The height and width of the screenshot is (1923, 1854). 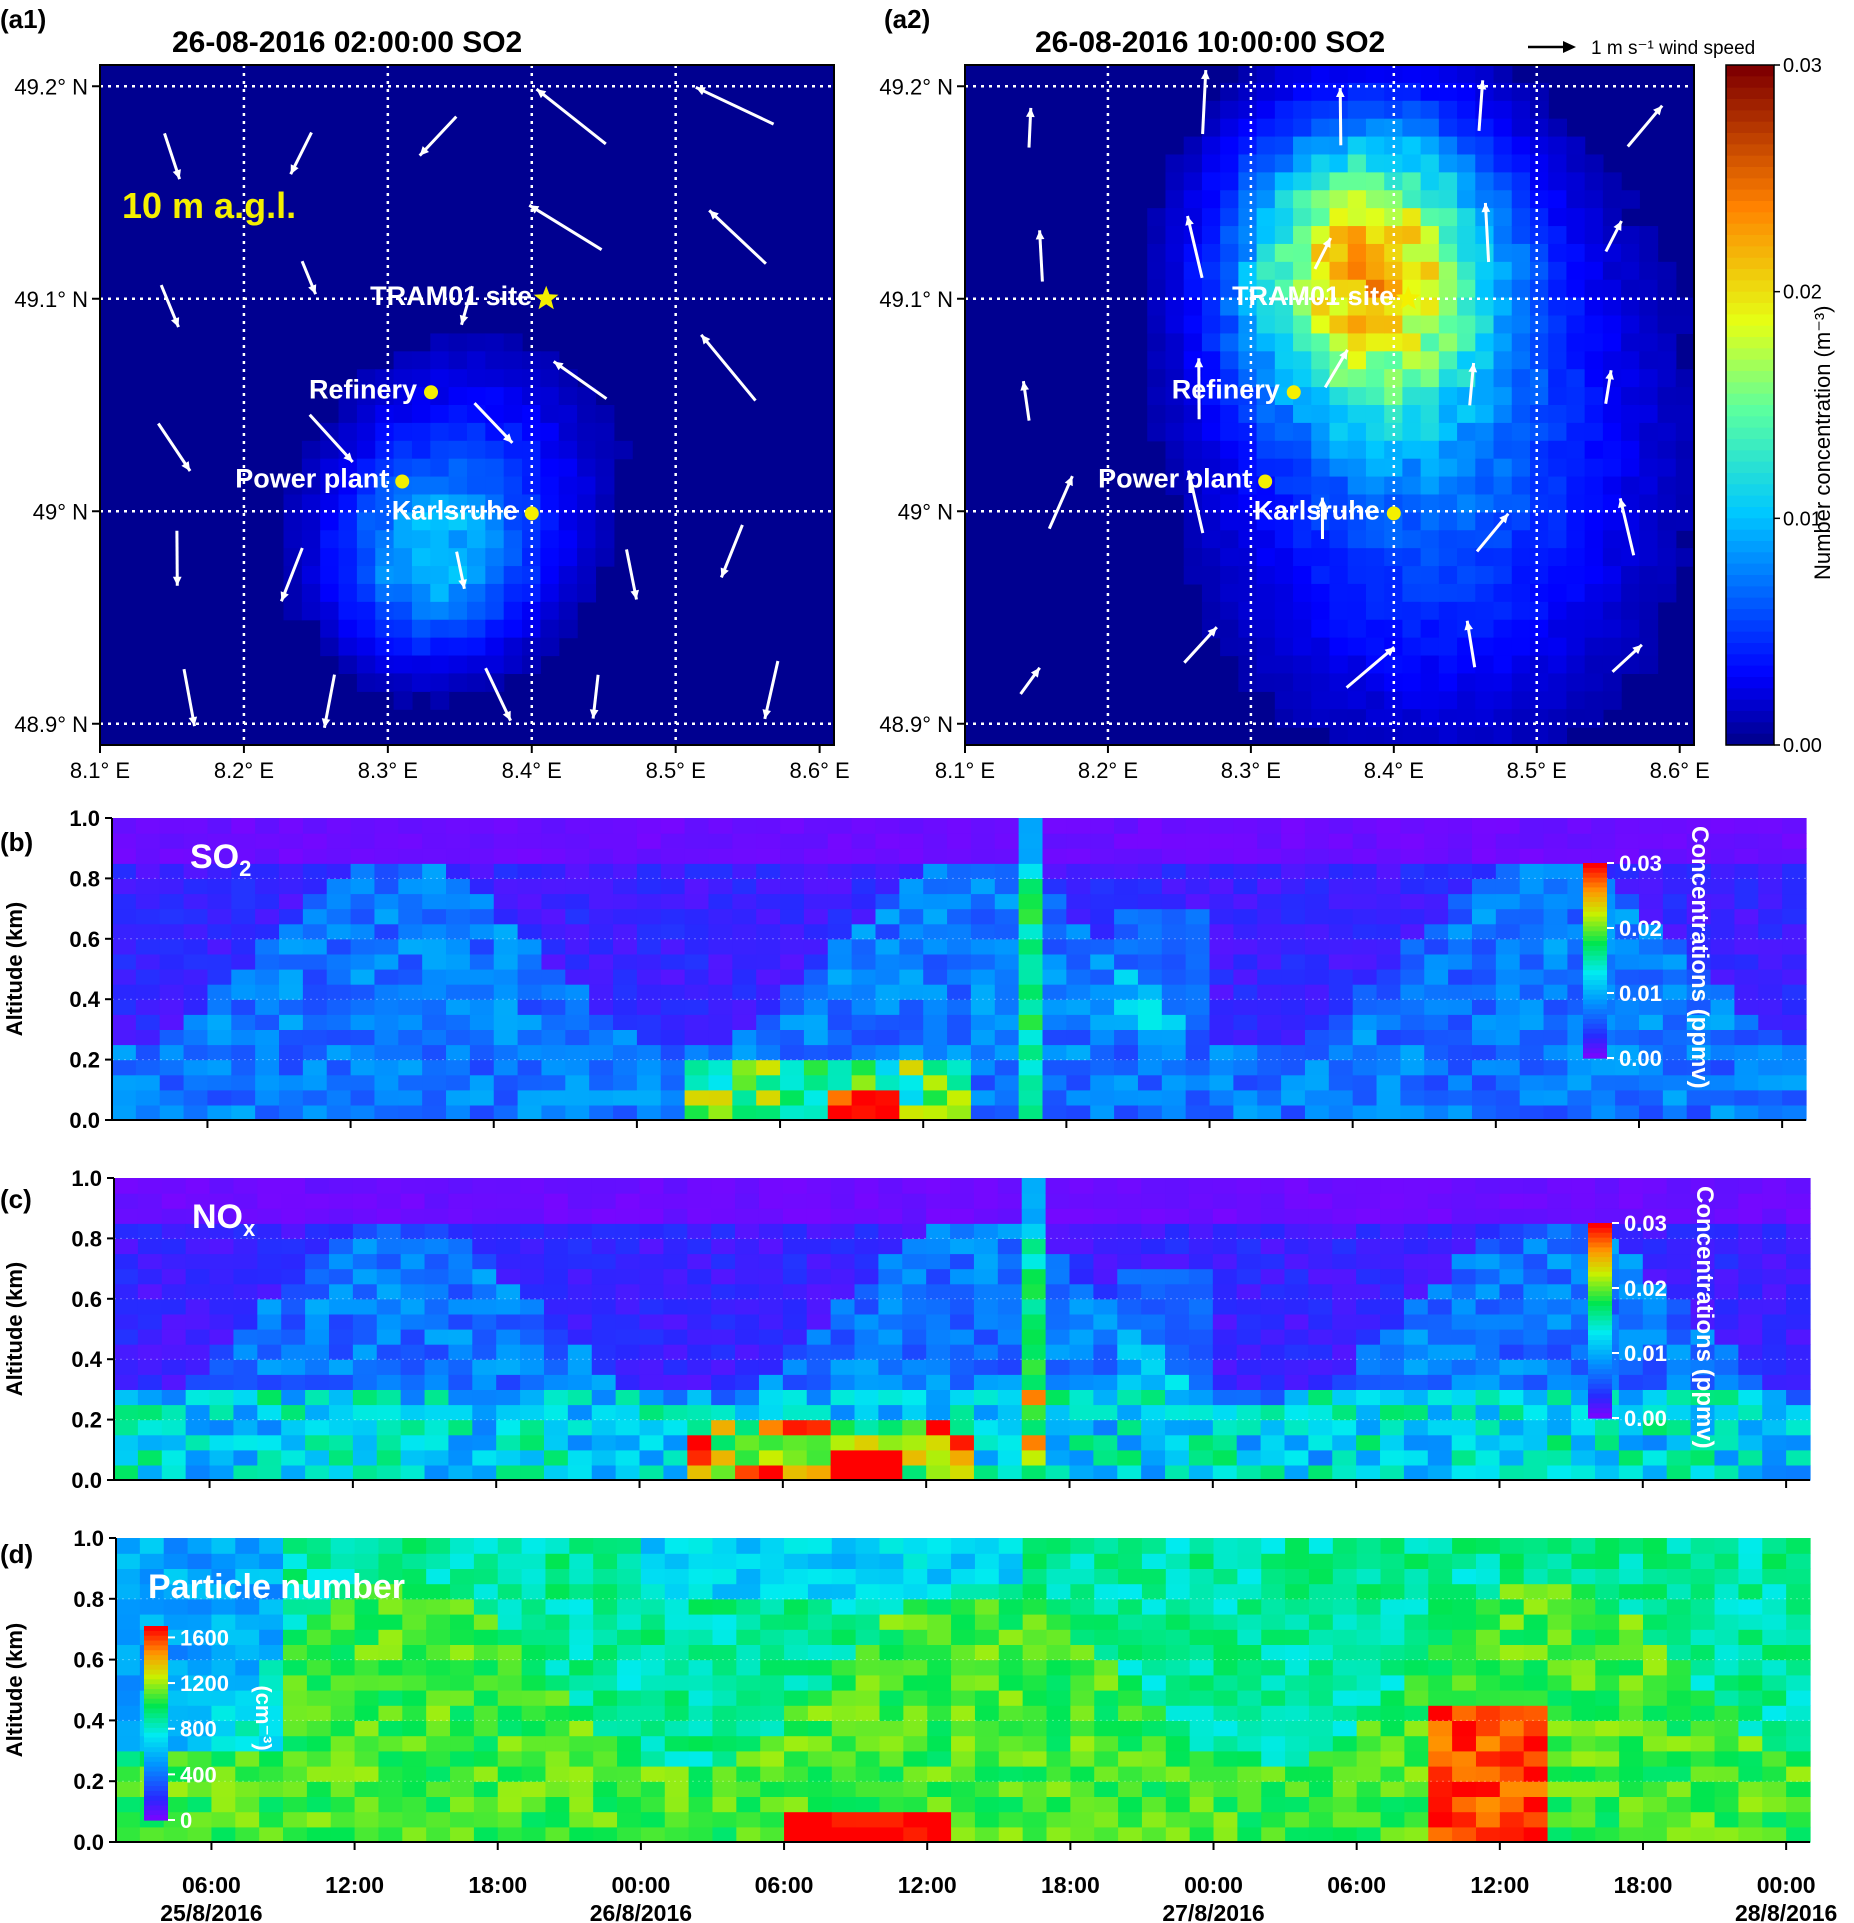 I want to click on y-tick-label: 0.4, so click(x=86, y=1359).